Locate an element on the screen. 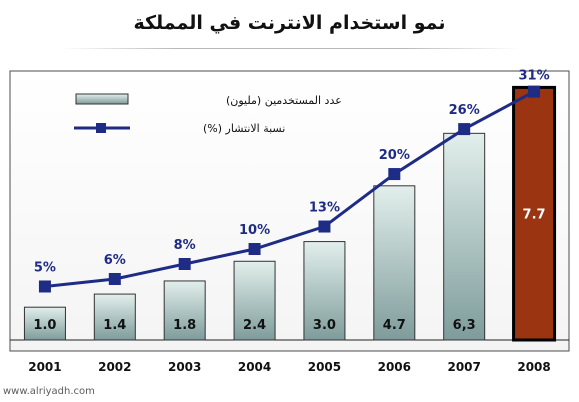 The width and height of the screenshot is (579, 402). x-tick-label-2008: 2008 is located at coordinates (533, 367).